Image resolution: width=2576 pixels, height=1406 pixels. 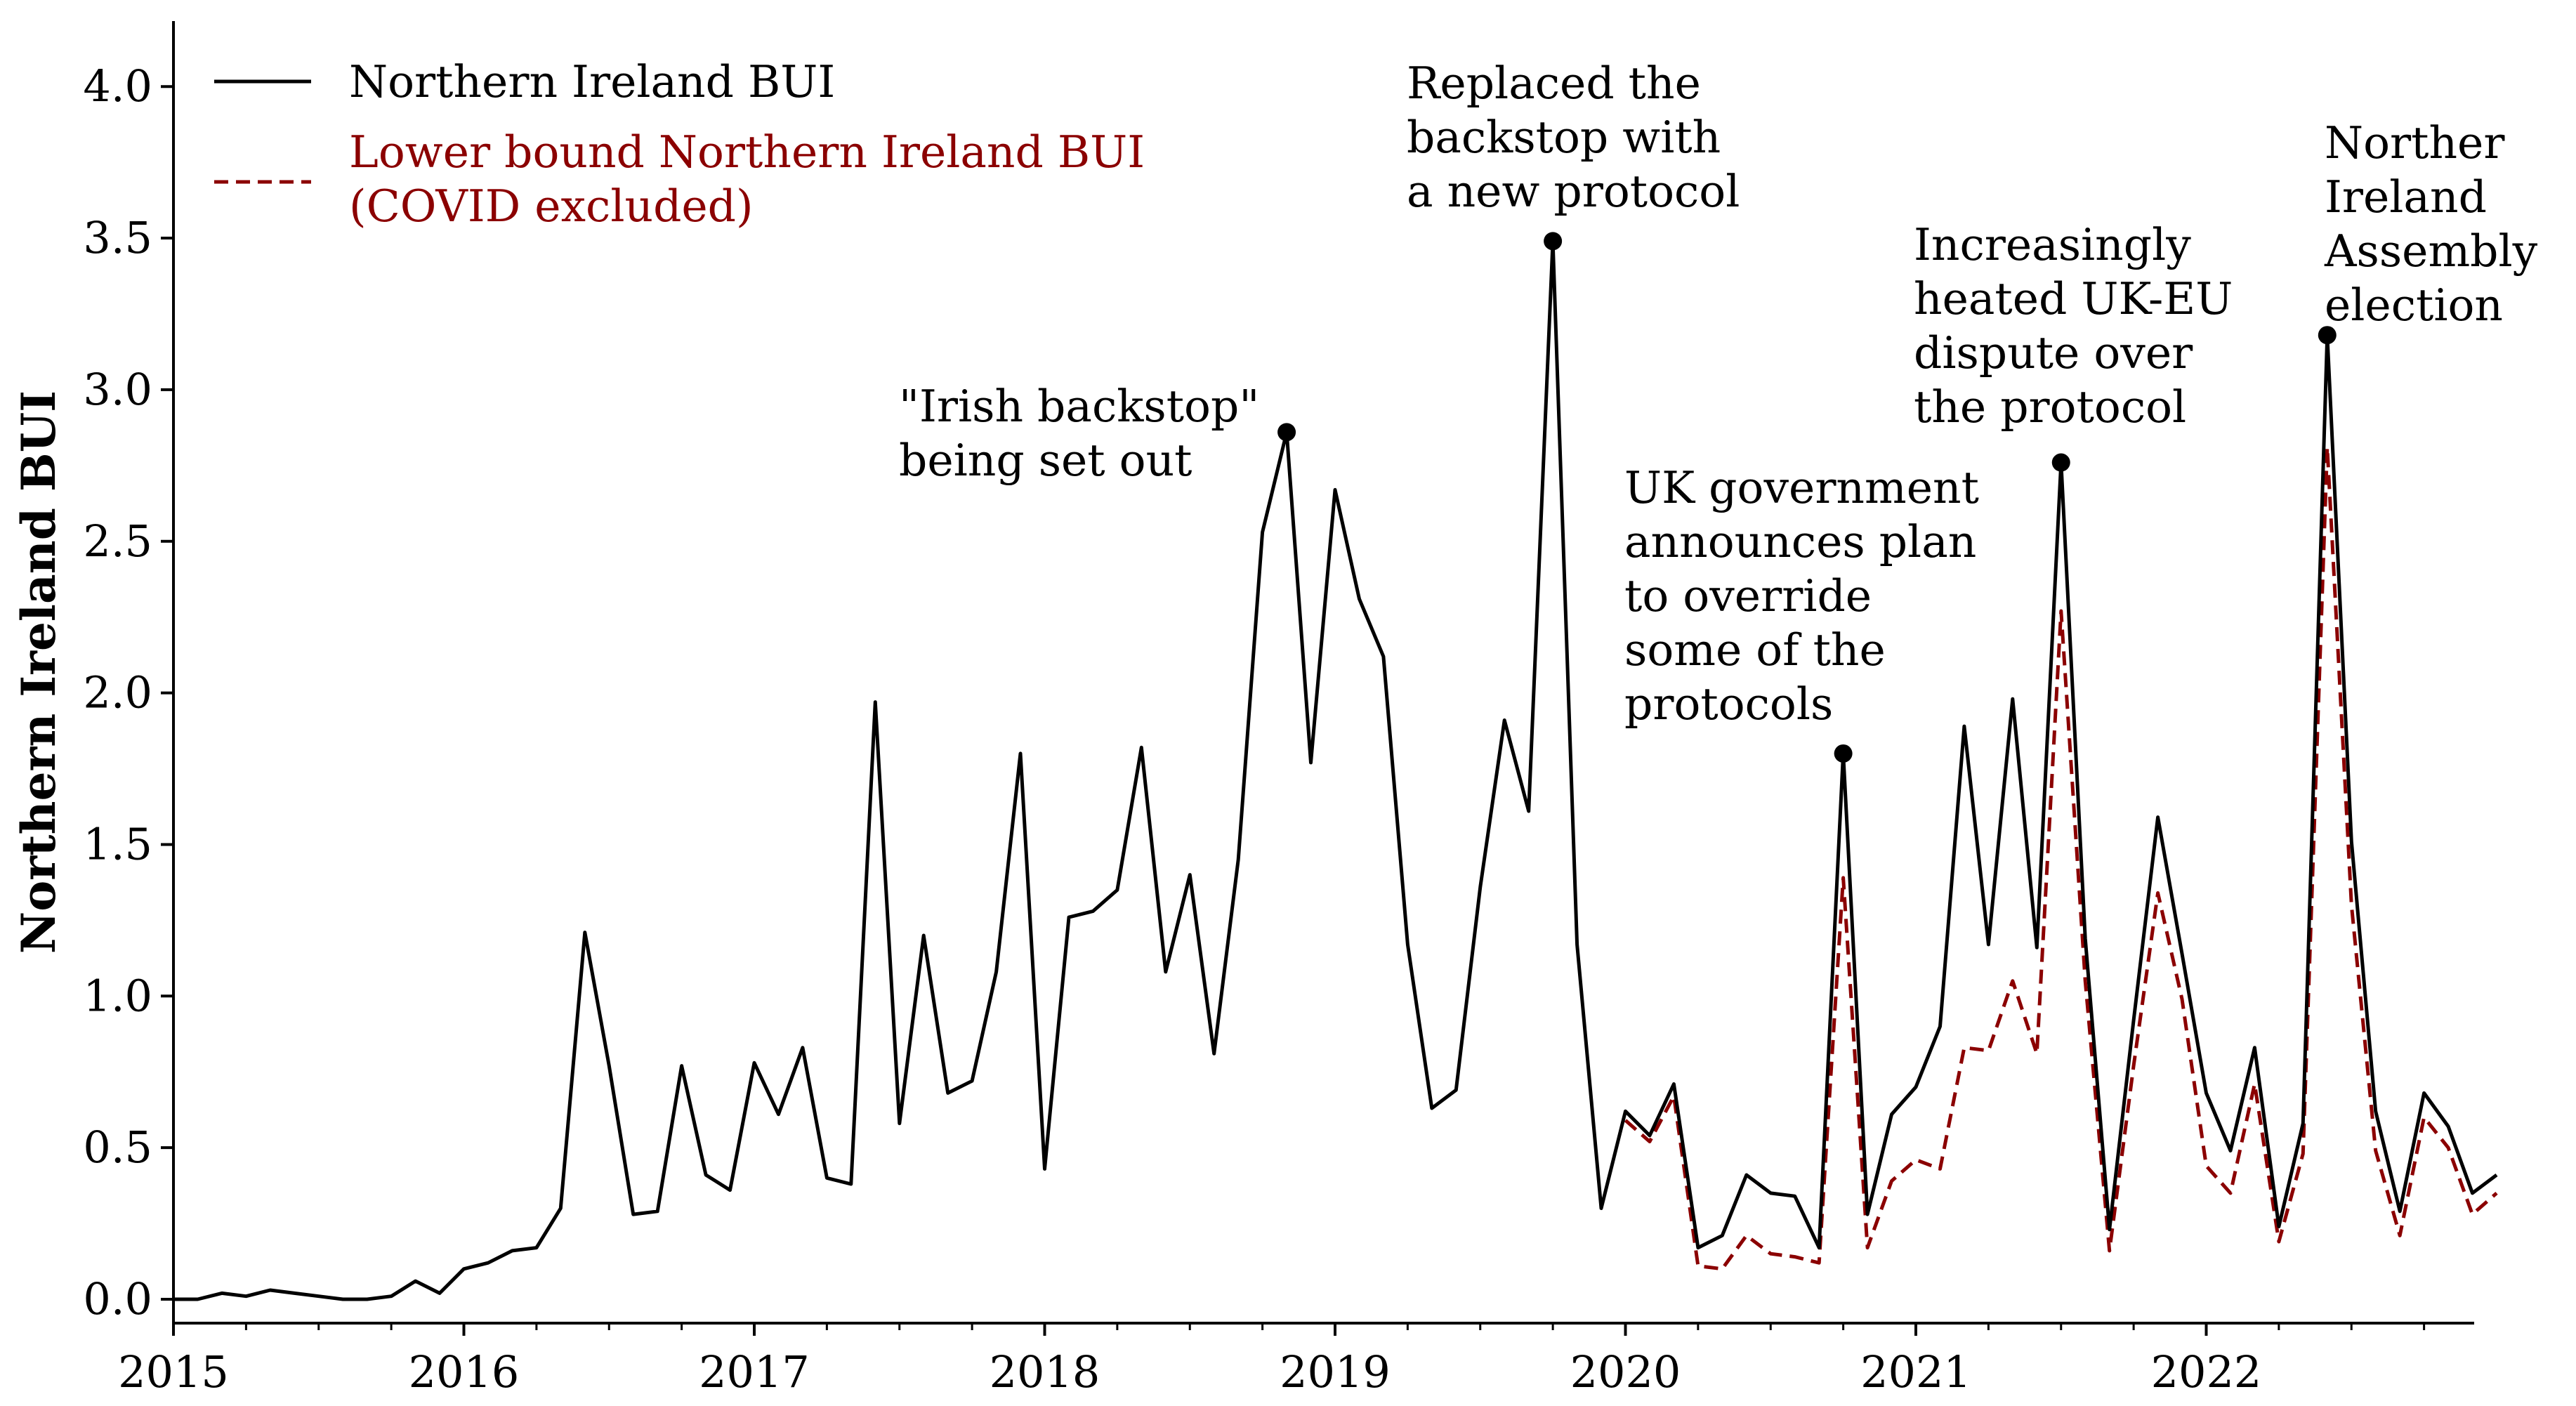 What do you see at coordinates (38, 672) in the screenshot?
I see `y-axis-label: Northern Ireland BUI` at bounding box center [38, 672].